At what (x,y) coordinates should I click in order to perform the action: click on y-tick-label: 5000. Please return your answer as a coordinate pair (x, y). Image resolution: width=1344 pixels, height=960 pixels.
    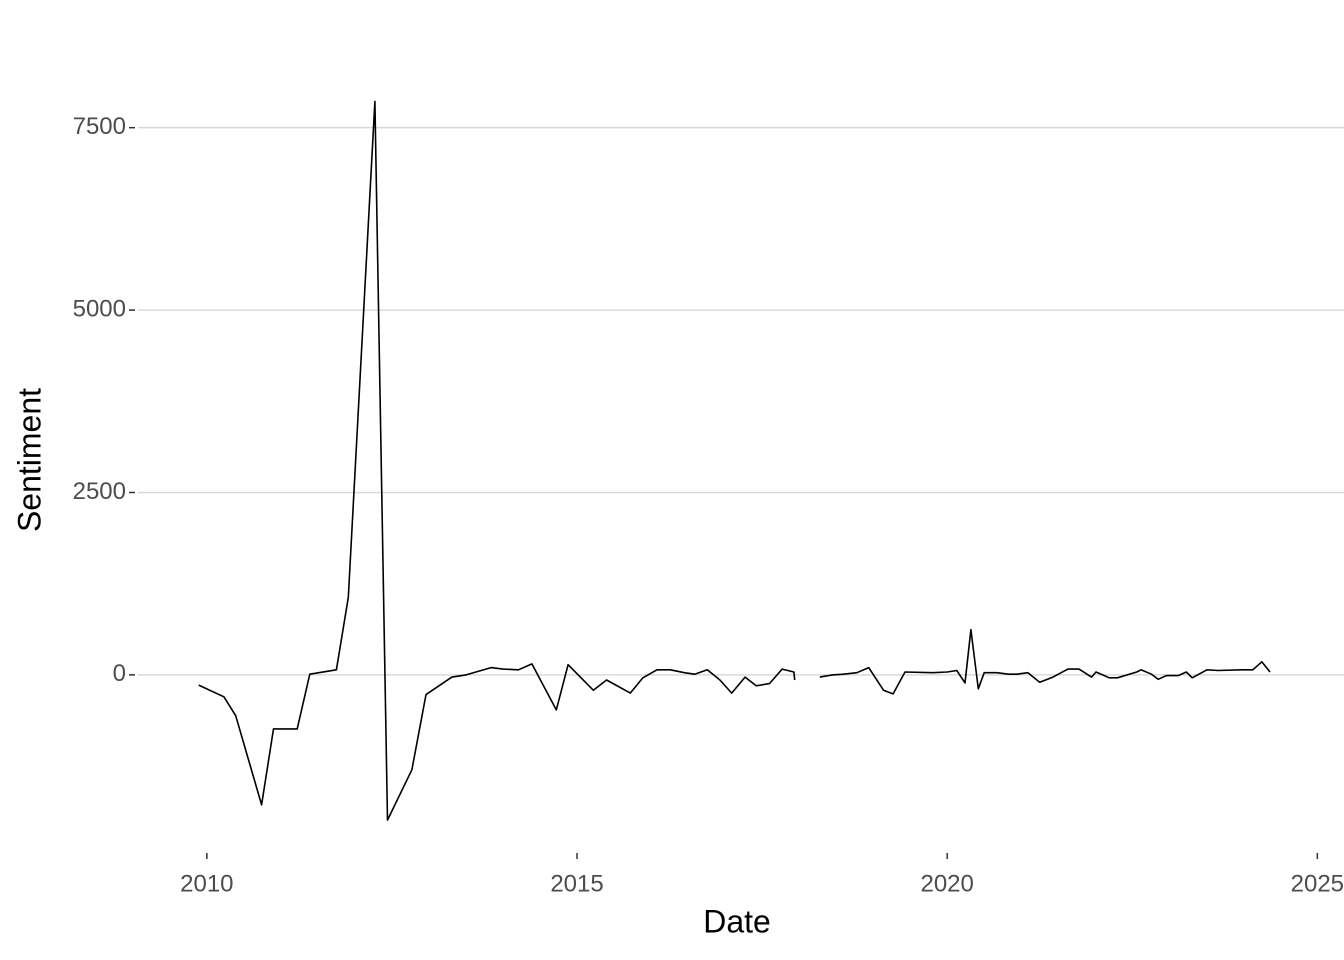
    Looking at the image, I should click on (99, 308).